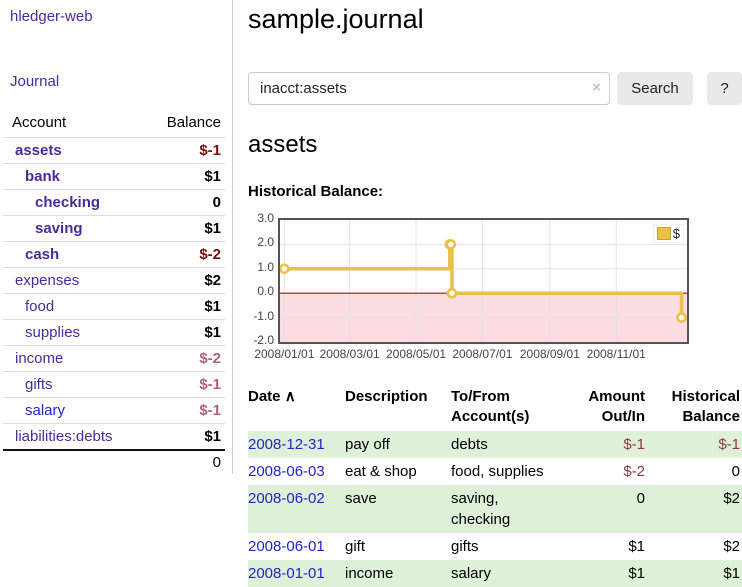  What do you see at coordinates (286, 471) in the screenshot?
I see `transaction-date-link: 2008-06-03` at bounding box center [286, 471].